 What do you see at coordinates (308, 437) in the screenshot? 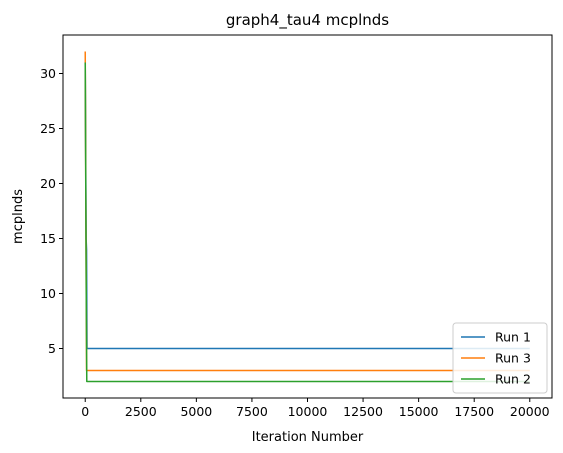
I see `x-axis-label: Iteration Number` at bounding box center [308, 437].